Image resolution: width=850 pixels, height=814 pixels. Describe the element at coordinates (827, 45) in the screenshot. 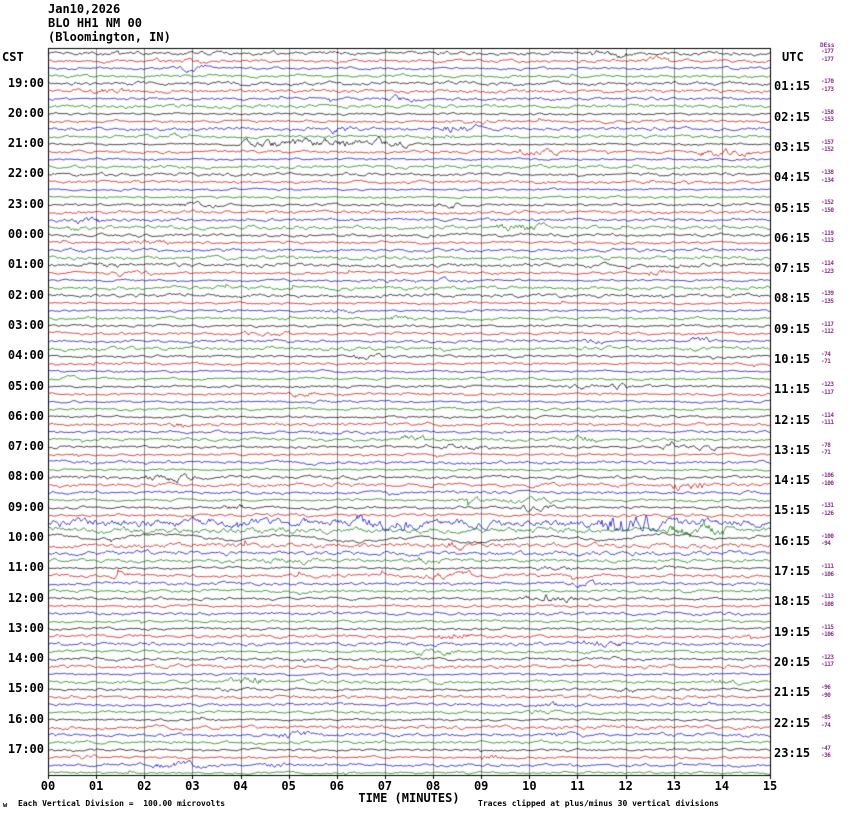

I see `right-margin-top-label: DEss` at that location.